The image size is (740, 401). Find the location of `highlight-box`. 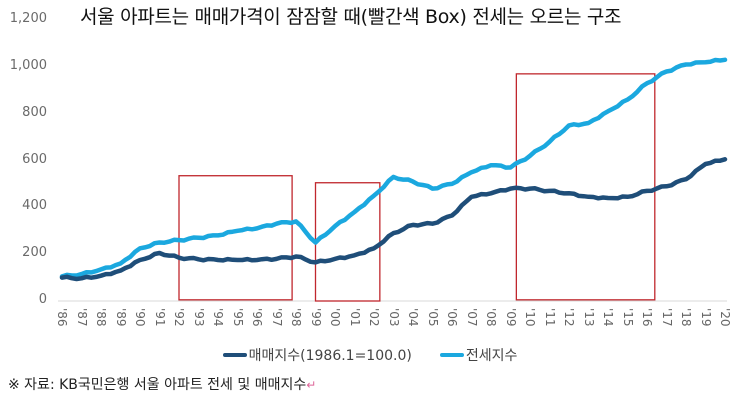

highlight-box is located at coordinates (235, 238).